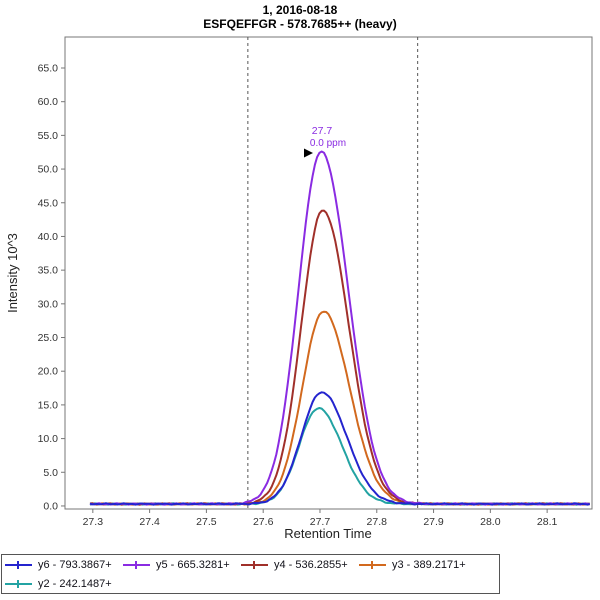 The image size is (600, 600). What do you see at coordinates (311, 564) in the screenshot?
I see `legend-item-label: y4 - 536.2855+` at bounding box center [311, 564].